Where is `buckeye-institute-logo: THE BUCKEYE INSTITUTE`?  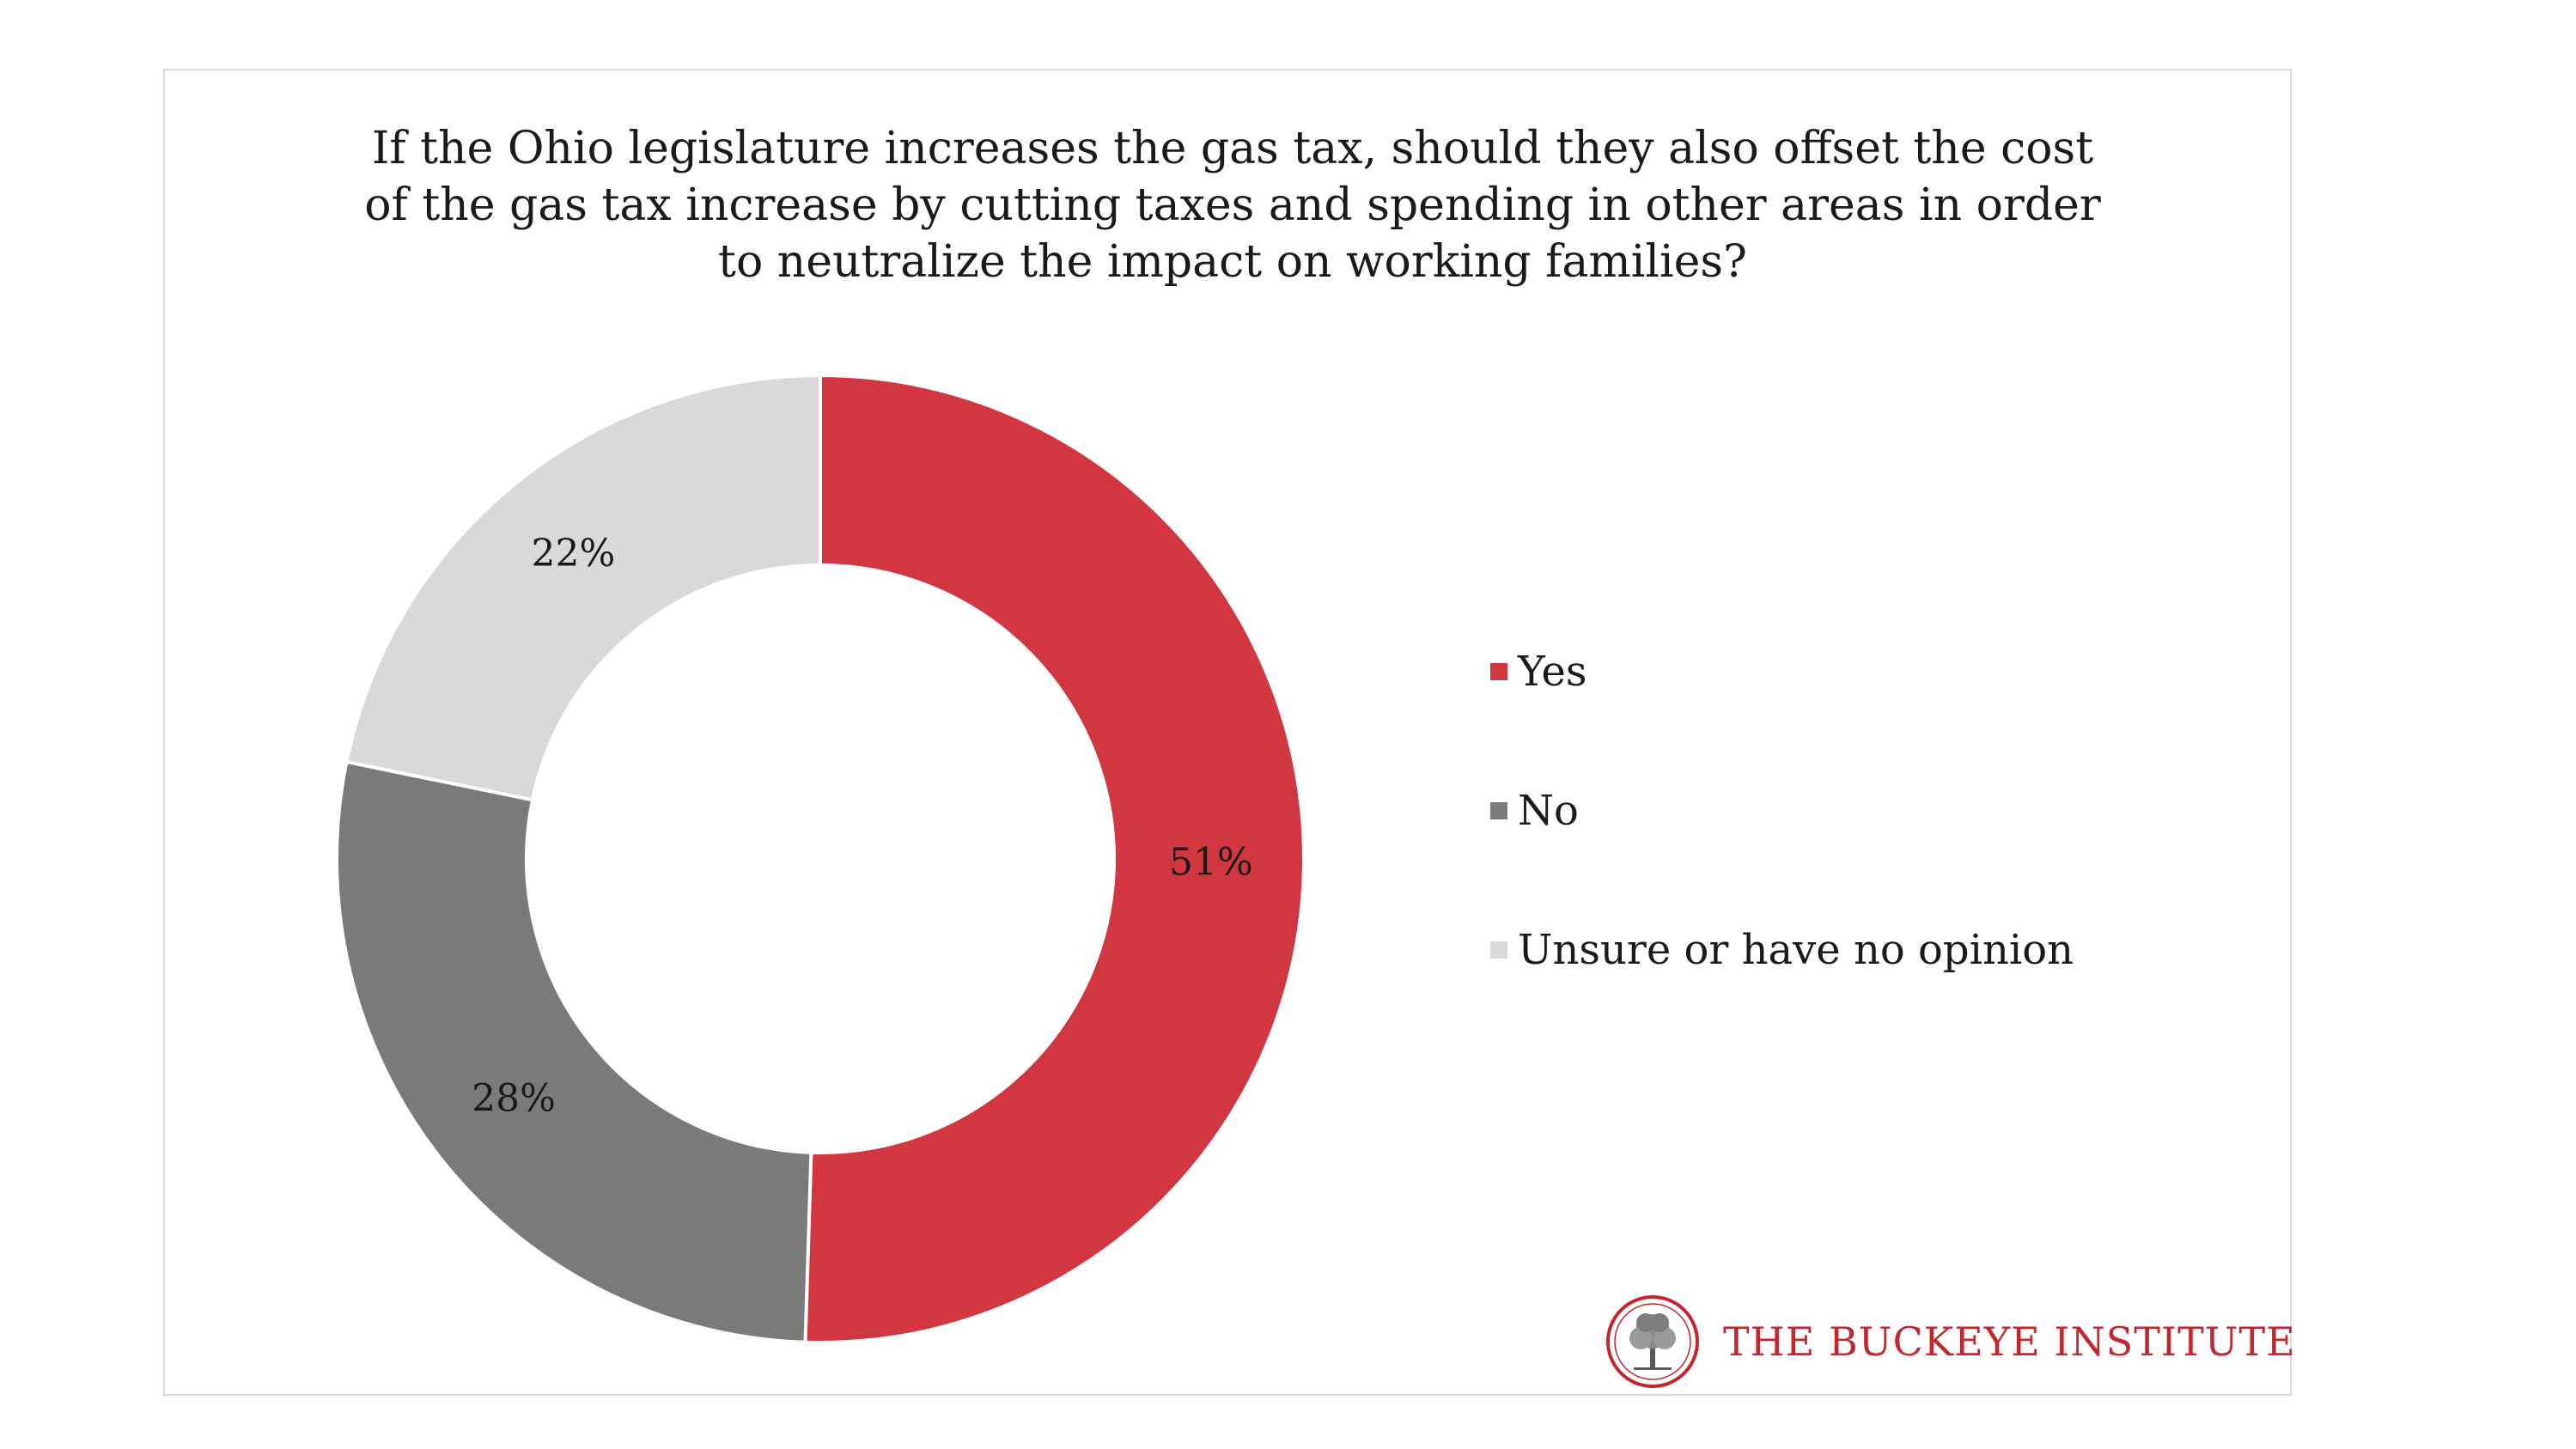 buckeye-institute-logo: THE BUCKEYE INSTITUTE is located at coordinates (1950, 1342).